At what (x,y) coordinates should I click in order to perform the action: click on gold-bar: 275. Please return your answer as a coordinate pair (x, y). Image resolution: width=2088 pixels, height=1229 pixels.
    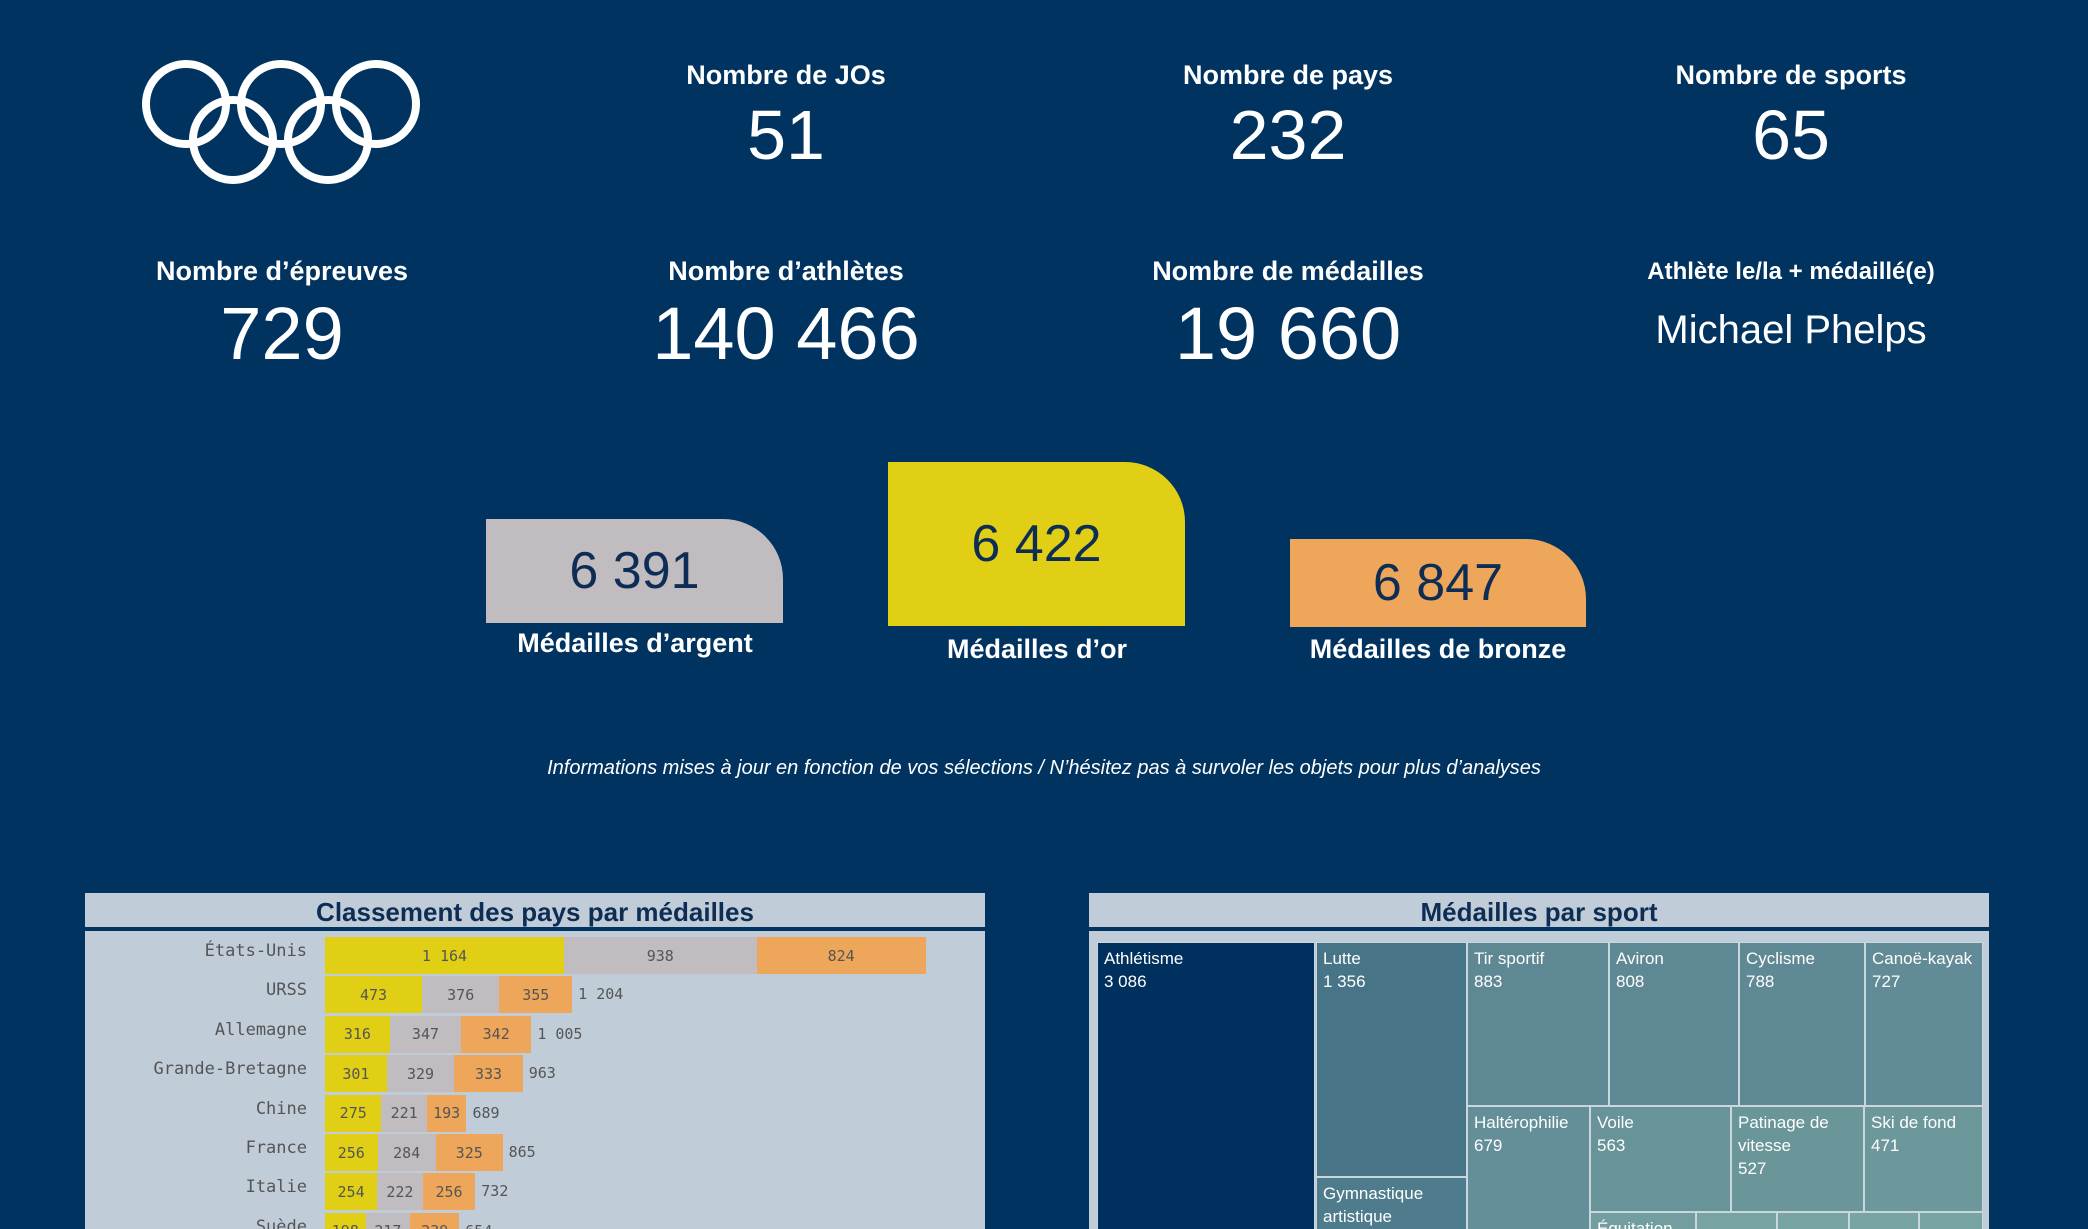
    Looking at the image, I should click on (353, 1113).